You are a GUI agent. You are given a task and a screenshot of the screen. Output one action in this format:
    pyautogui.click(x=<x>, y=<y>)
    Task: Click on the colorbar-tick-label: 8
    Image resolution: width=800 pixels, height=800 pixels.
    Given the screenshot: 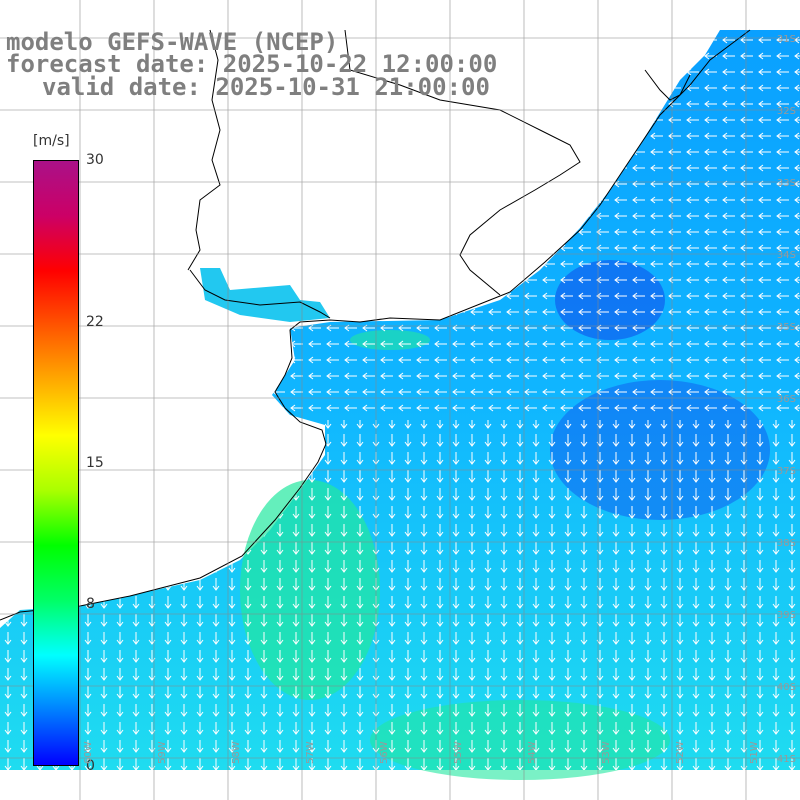 What is the action you would take?
    pyautogui.click(x=90, y=604)
    